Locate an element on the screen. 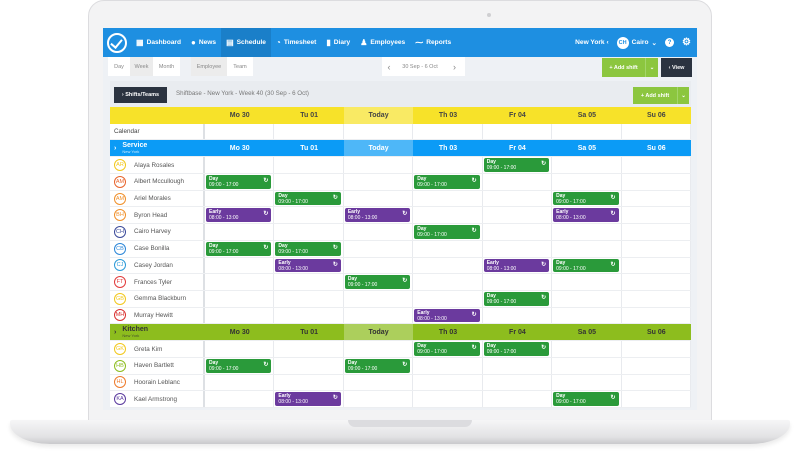  nav-employees: ♟ Employees is located at coordinates (382, 42).